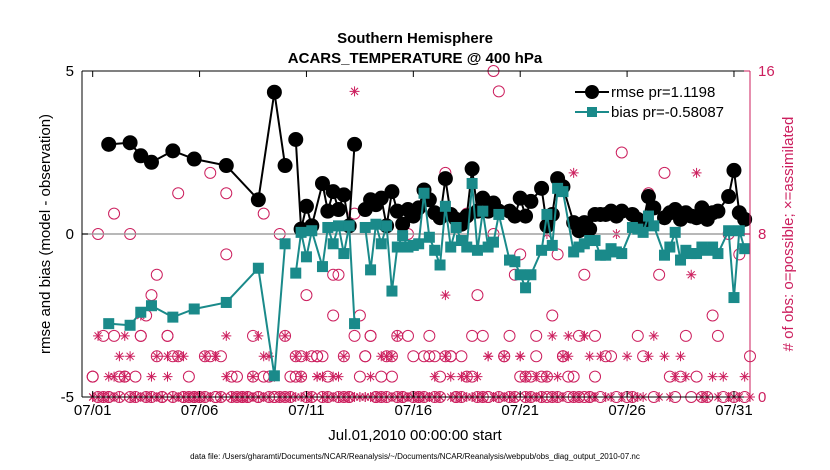  I want to click on chart-title: Southern Hemisphere, so click(415, 38).